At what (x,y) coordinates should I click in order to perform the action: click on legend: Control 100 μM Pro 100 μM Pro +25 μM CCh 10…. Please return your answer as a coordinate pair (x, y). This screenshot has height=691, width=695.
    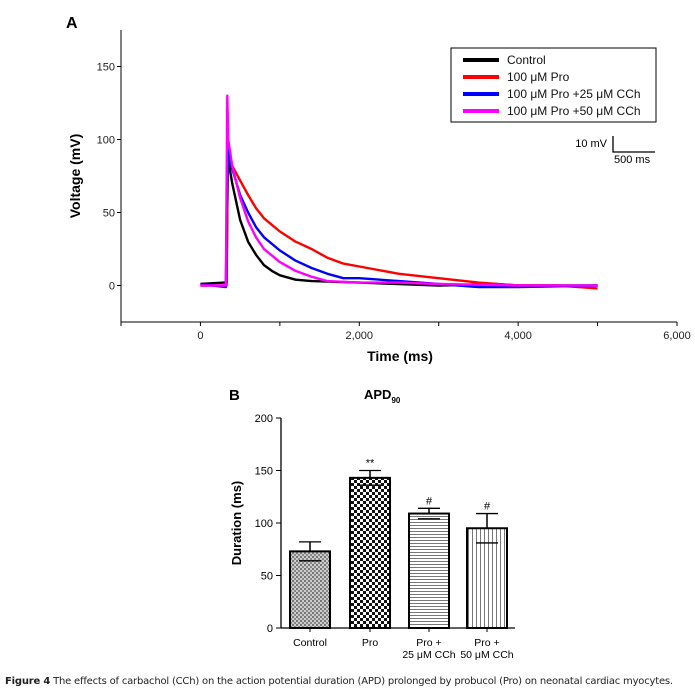
    Looking at the image, I should click on (553, 85).